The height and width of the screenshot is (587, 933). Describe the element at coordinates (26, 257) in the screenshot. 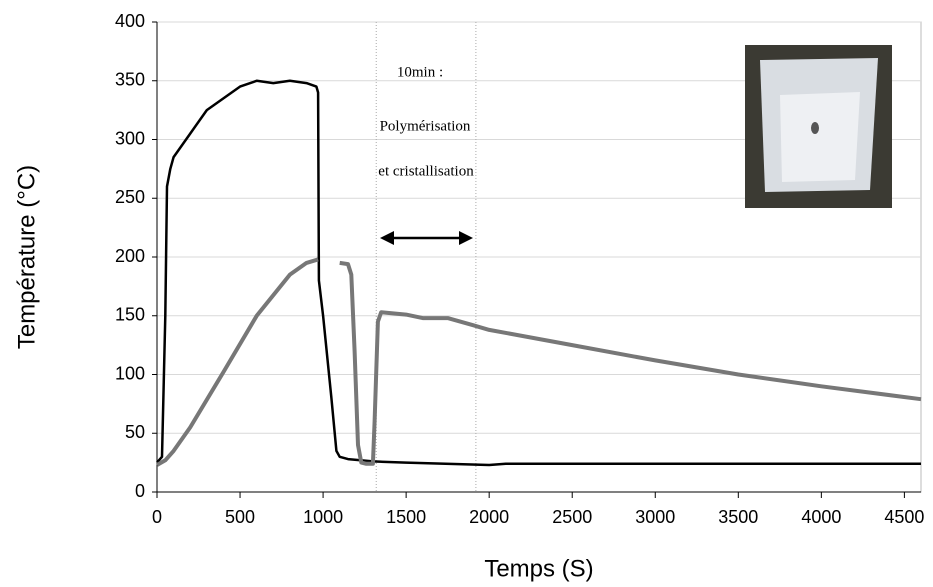

I see `y-axis-label: Température (°C)` at that location.